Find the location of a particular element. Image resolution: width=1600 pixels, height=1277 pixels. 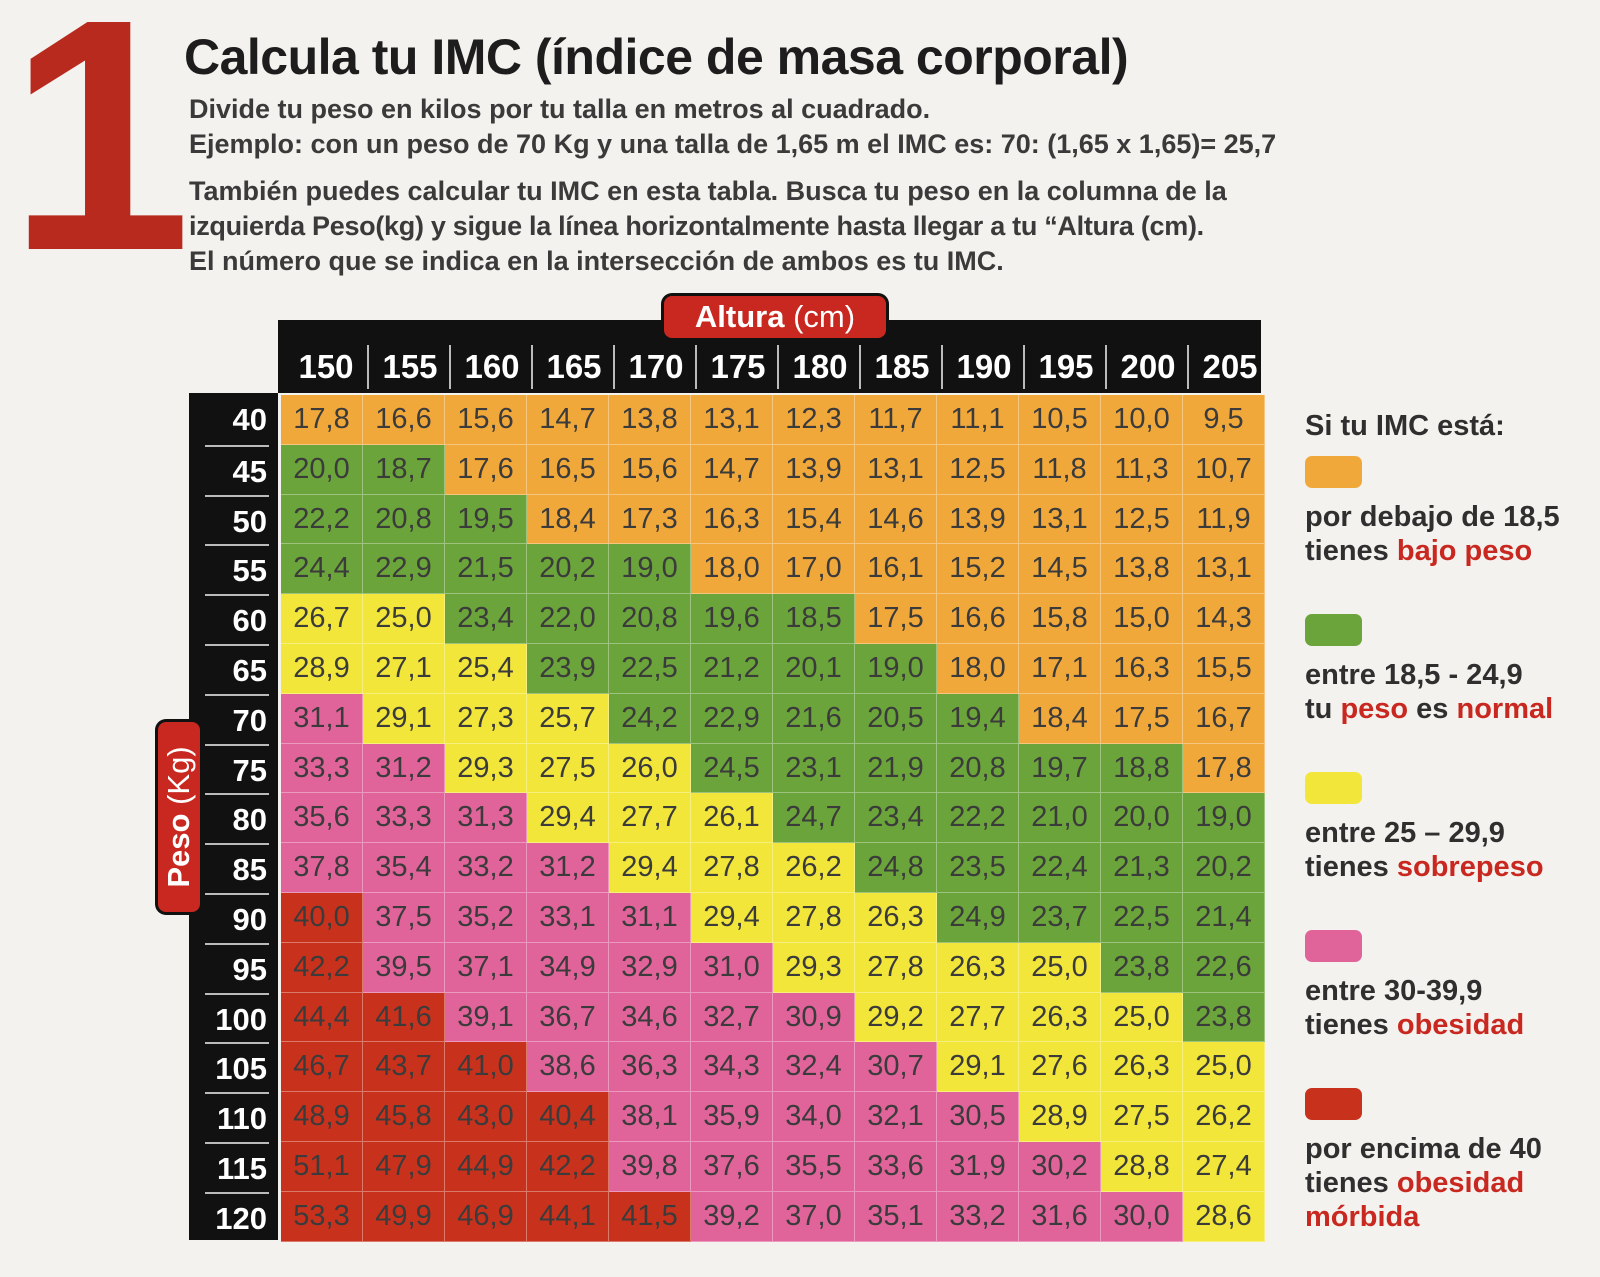

bmi-cell: 26,7 is located at coordinates (322, 619).